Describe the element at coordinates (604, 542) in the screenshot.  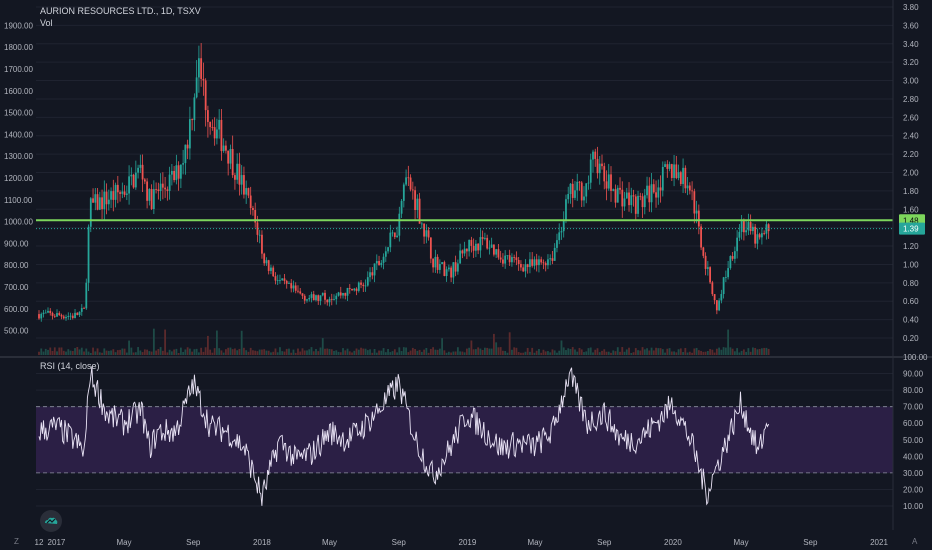
I see `time-axis-tick: Sep` at that location.